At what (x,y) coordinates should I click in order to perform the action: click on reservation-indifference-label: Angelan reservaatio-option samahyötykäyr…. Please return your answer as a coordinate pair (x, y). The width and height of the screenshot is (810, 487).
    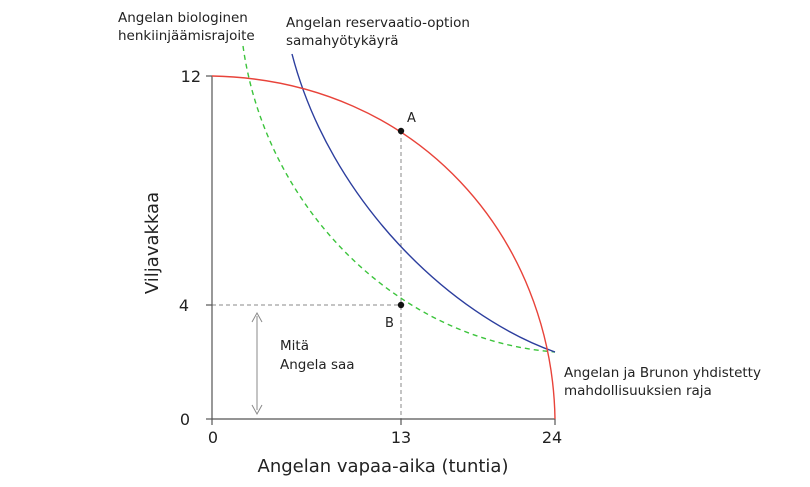
    Looking at the image, I should click on (380, 32).